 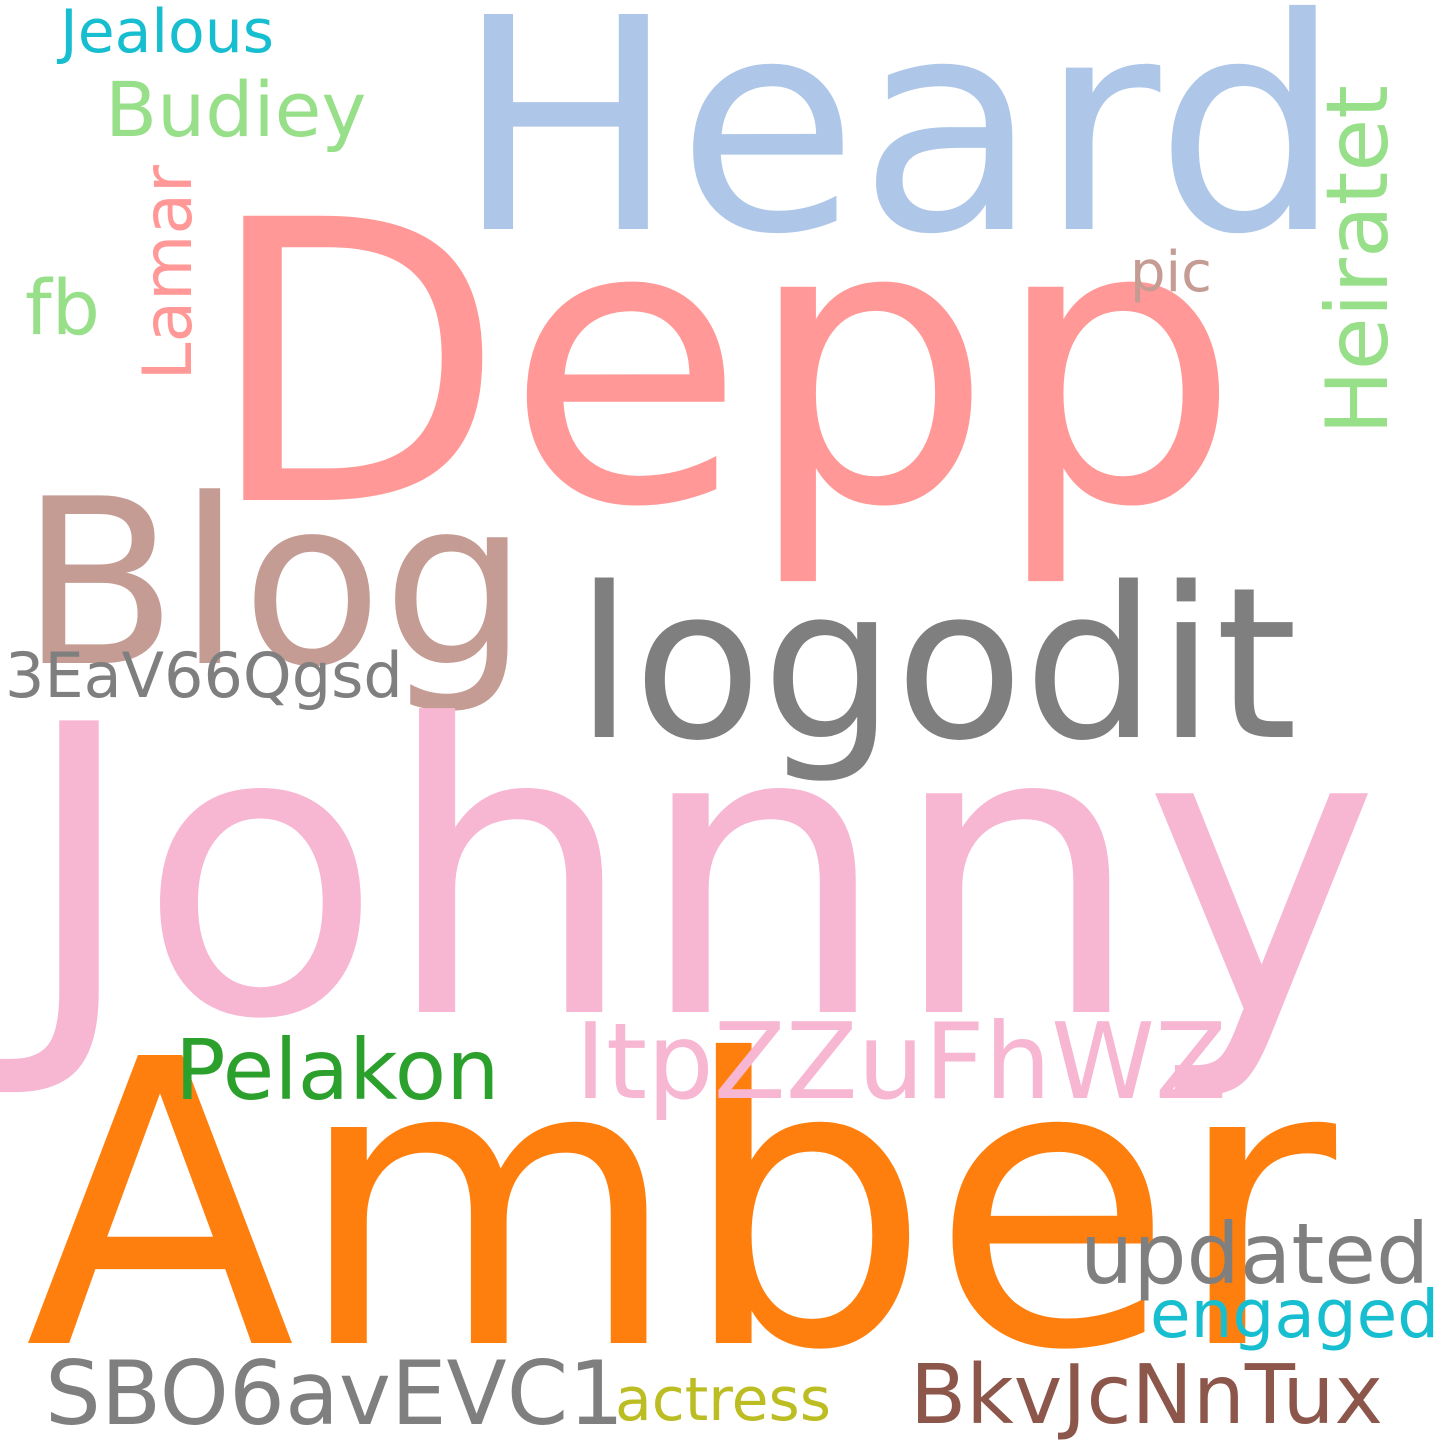 What do you see at coordinates (204, 675) in the screenshot?
I see `word-3eav66qgsd: 3EaV66Qgsd` at bounding box center [204, 675].